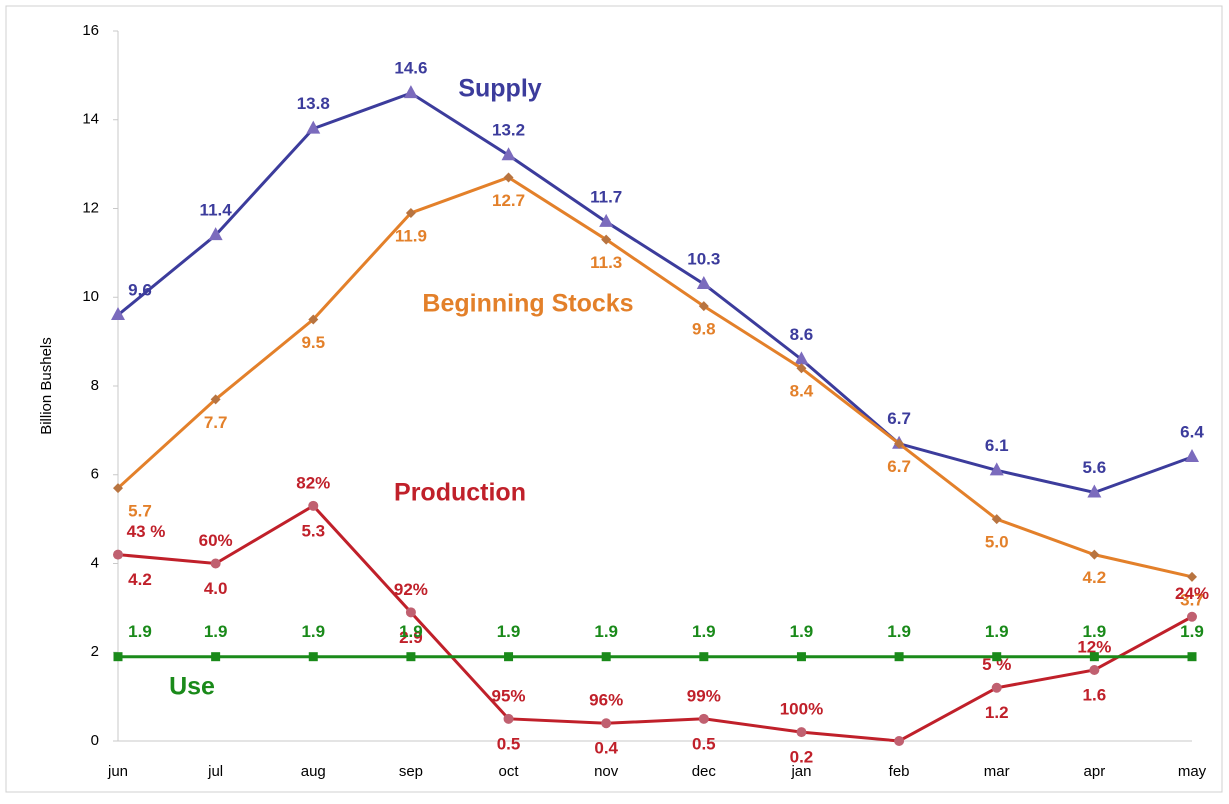 Image resolution: width=1229 pixels, height=804 pixels. Describe the element at coordinates (215, 771) in the screenshot. I see `x-tick-label: jul` at that location.